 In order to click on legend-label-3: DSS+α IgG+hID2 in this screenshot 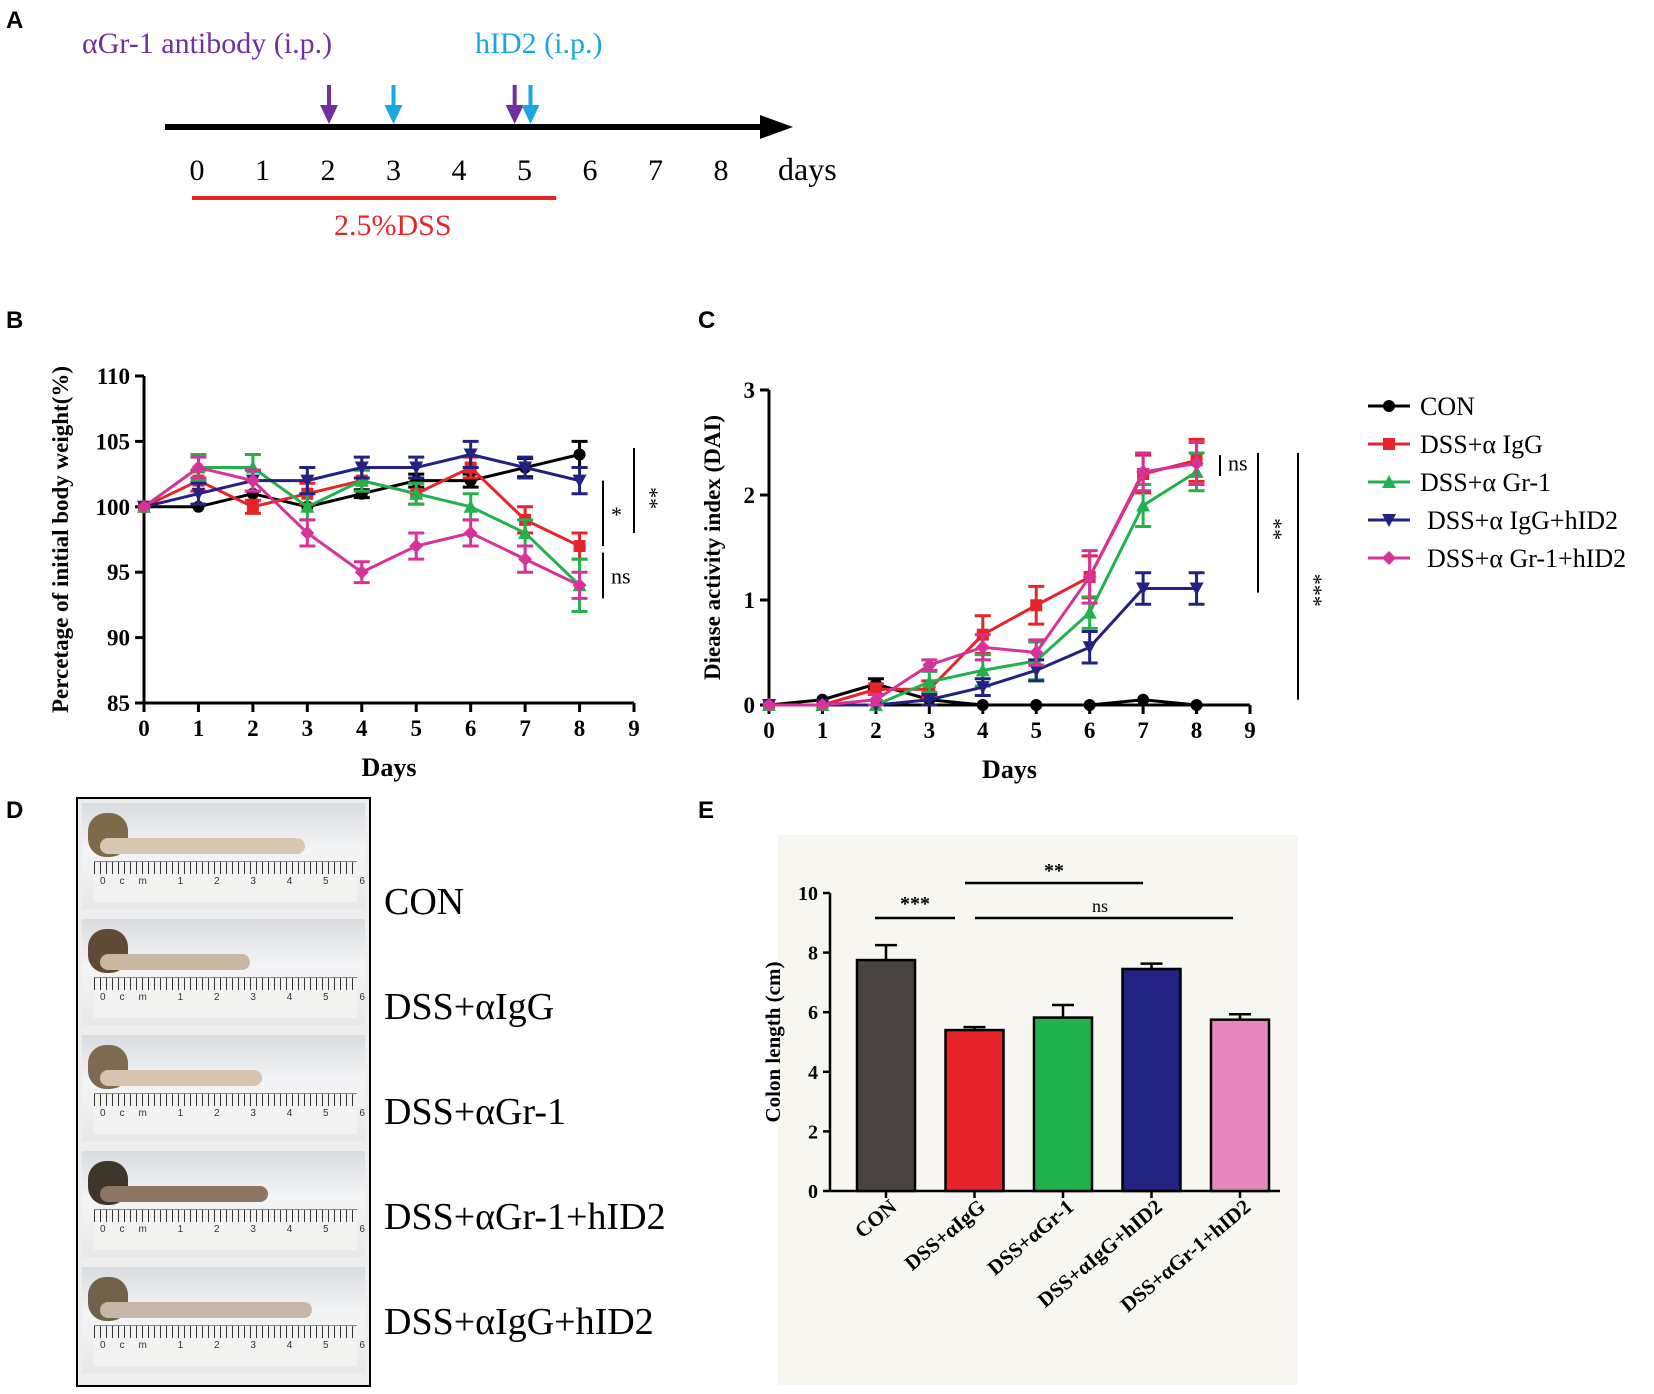, I will do `click(1522, 520)`.